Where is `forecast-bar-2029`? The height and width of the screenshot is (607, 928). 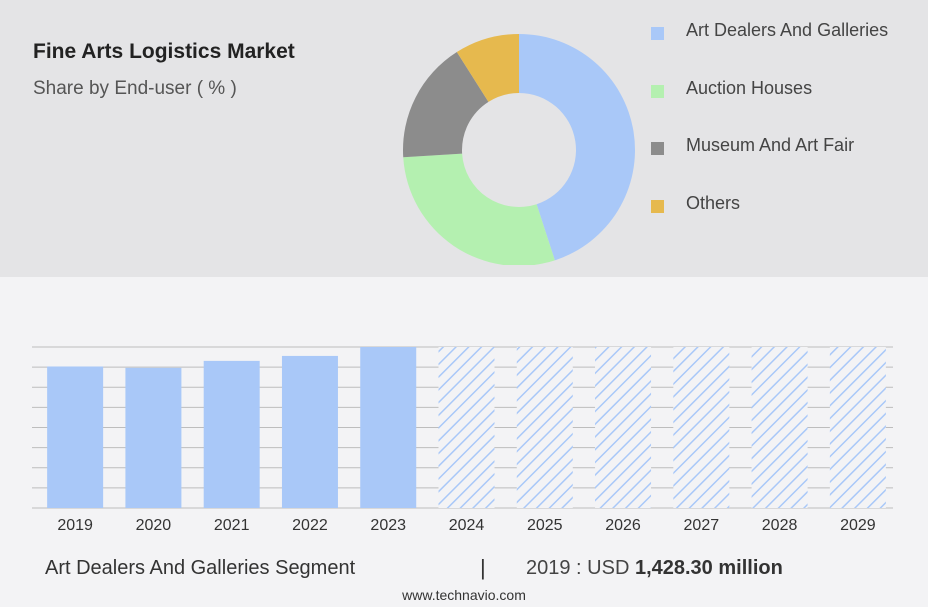 forecast-bar-2029 is located at coordinates (857, 427).